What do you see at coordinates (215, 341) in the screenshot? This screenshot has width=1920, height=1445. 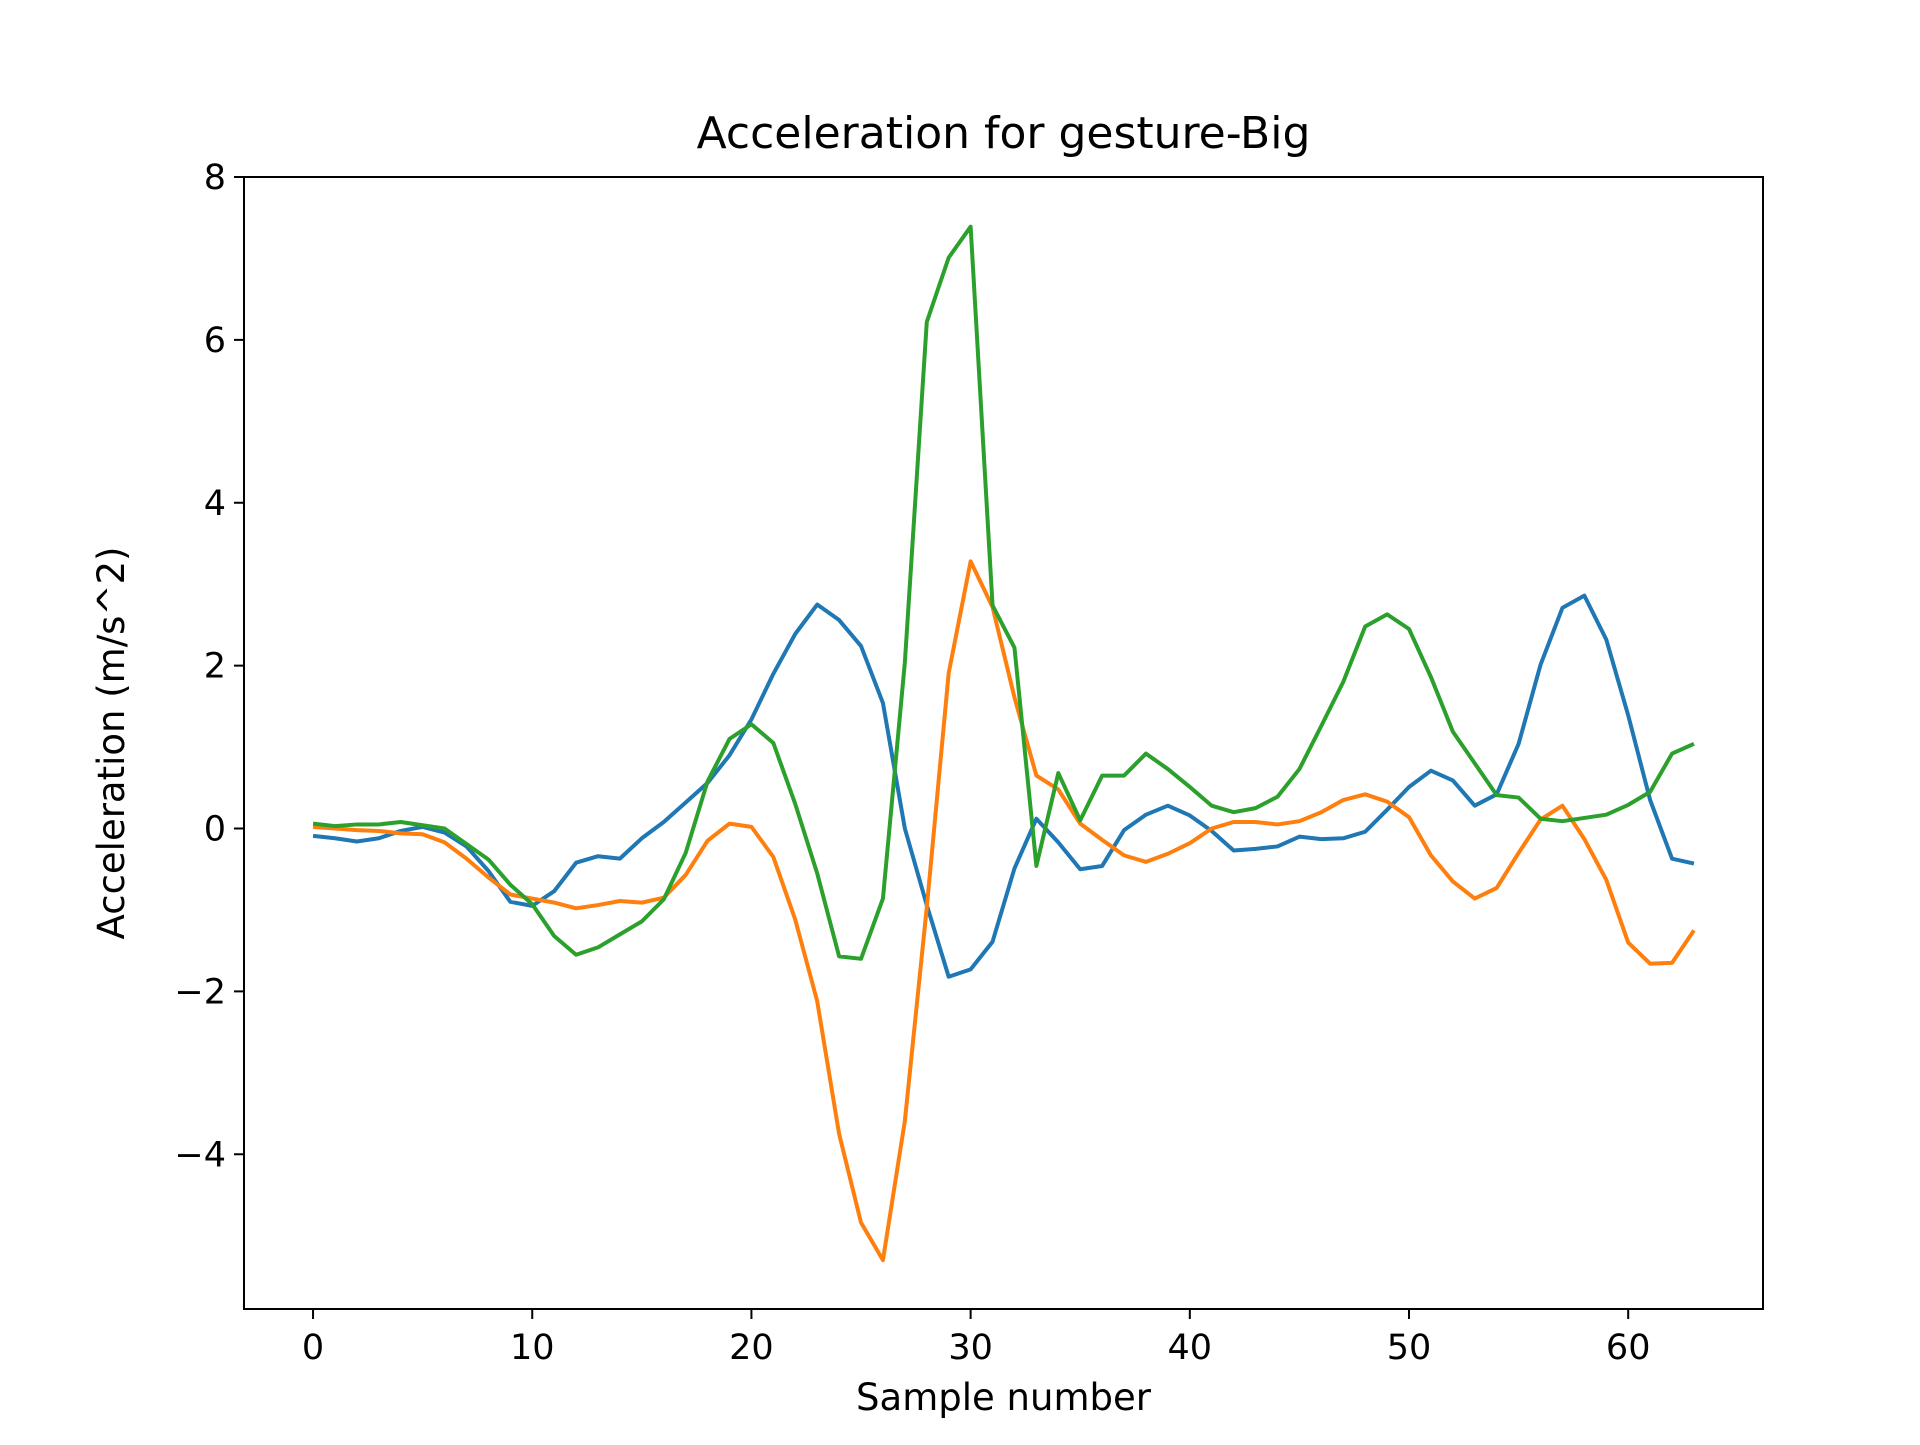 I see `y-tick-label: 6` at bounding box center [215, 341].